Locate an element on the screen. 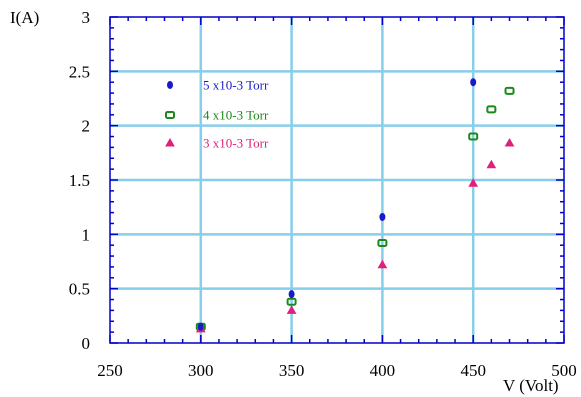 This screenshot has height=397, width=581. x-tick-label: 300 is located at coordinates (201, 370).